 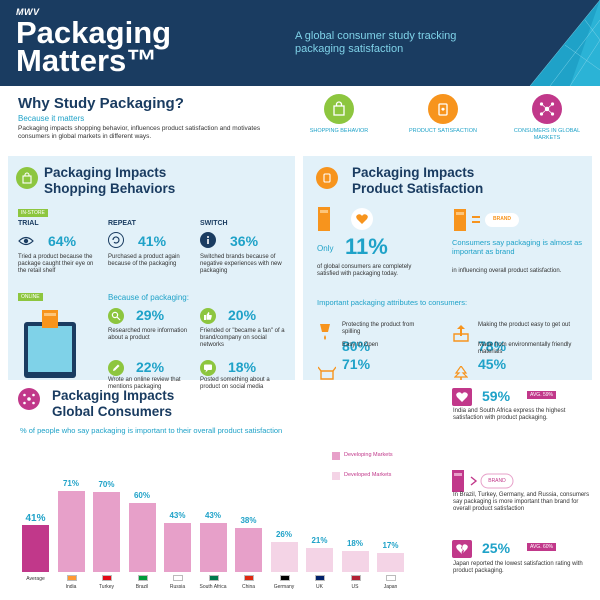 I want to click on bar-japan, so click(x=390, y=562).